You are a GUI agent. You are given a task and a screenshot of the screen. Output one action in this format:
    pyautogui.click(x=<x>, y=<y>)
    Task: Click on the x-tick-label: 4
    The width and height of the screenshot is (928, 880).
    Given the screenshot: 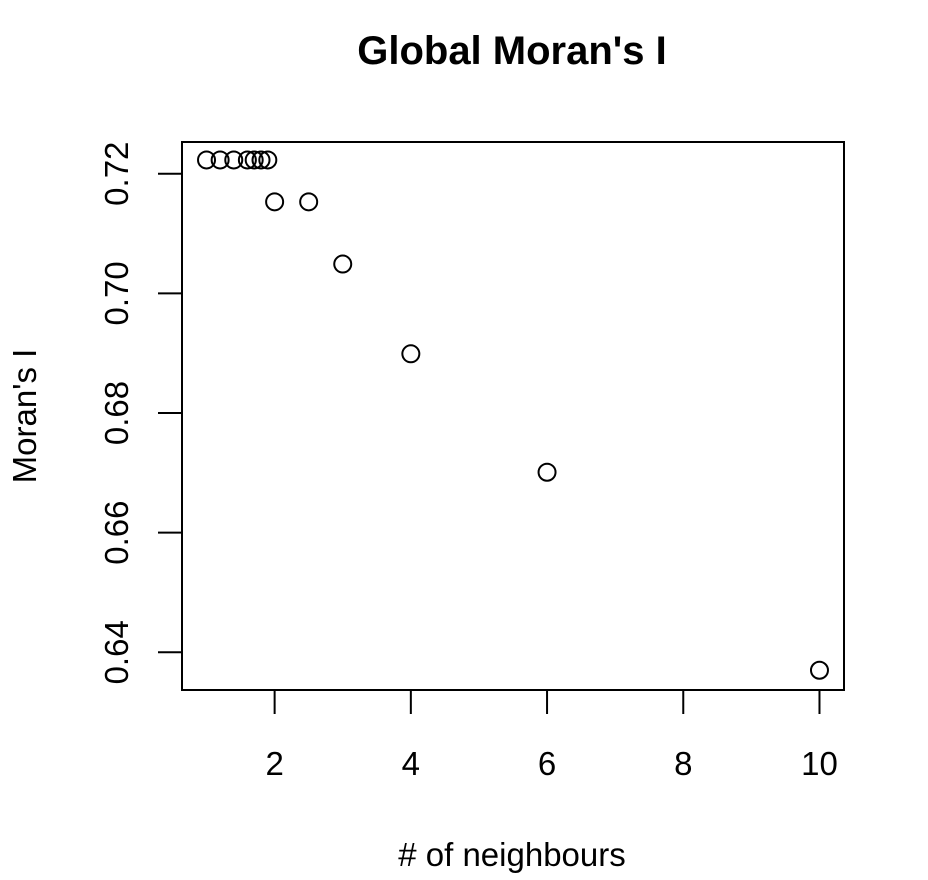 What is the action you would take?
    pyautogui.click(x=411, y=763)
    